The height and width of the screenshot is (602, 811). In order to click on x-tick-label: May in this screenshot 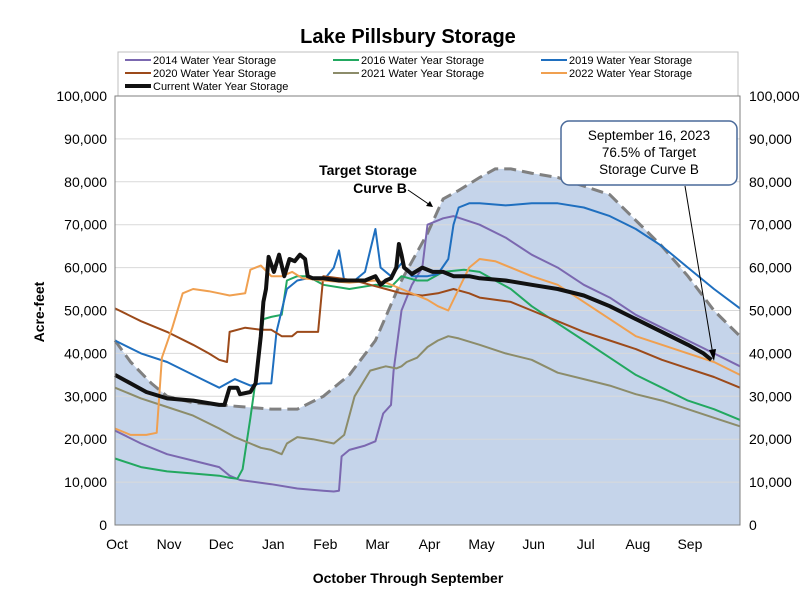, I will do `click(481, 544)`.